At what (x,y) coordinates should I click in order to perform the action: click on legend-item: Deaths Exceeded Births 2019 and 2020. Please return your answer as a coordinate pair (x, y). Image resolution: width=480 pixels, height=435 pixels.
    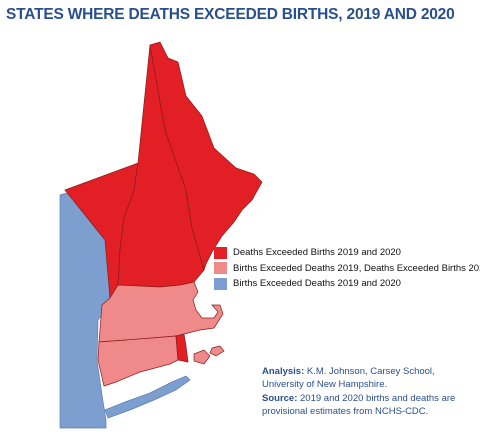
    Looking at the image, I should click on (347, 253).